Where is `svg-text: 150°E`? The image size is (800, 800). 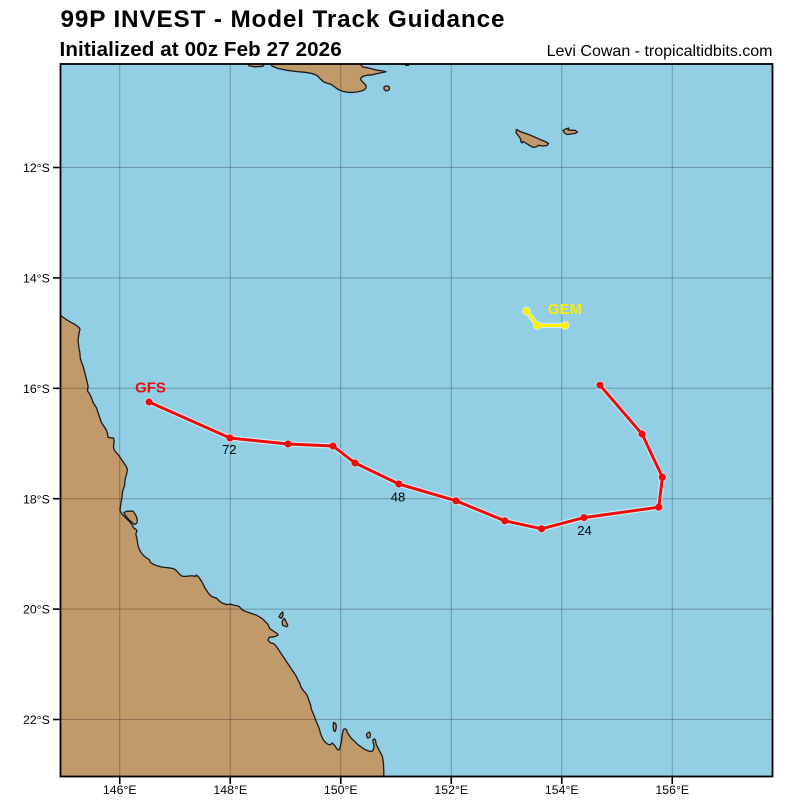 svg-text: 150°E is located at coordinates (341, 790).